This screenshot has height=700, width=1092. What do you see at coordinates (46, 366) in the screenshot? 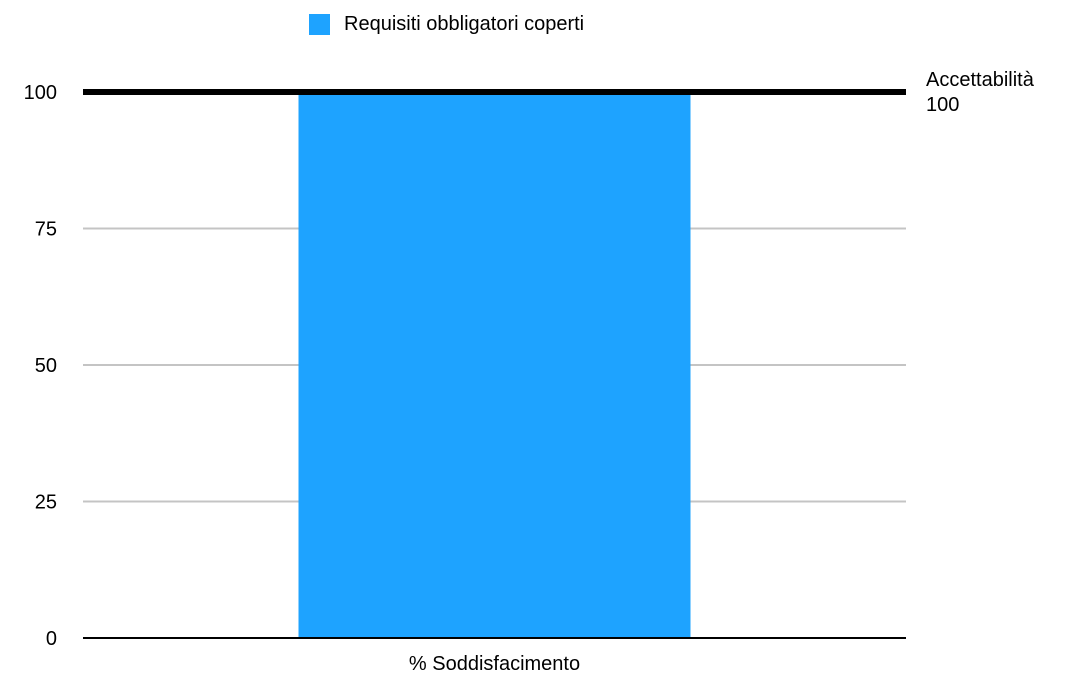
I see `y-tick-label: 50` at bounding box center [46, 366].